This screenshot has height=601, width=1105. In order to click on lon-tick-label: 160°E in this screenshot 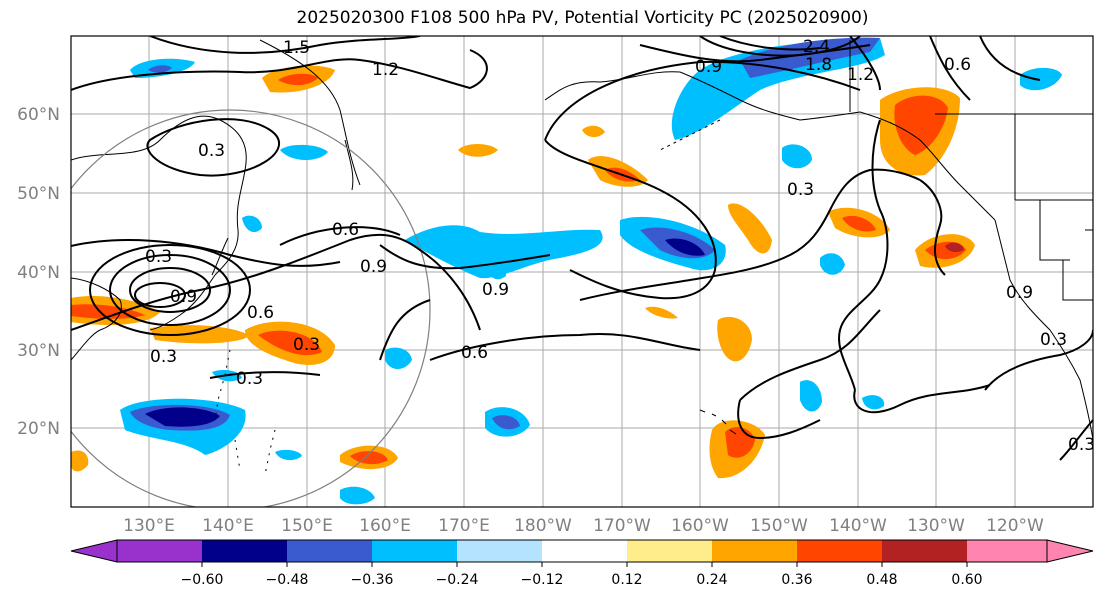, I will do `click(385, 526)`.